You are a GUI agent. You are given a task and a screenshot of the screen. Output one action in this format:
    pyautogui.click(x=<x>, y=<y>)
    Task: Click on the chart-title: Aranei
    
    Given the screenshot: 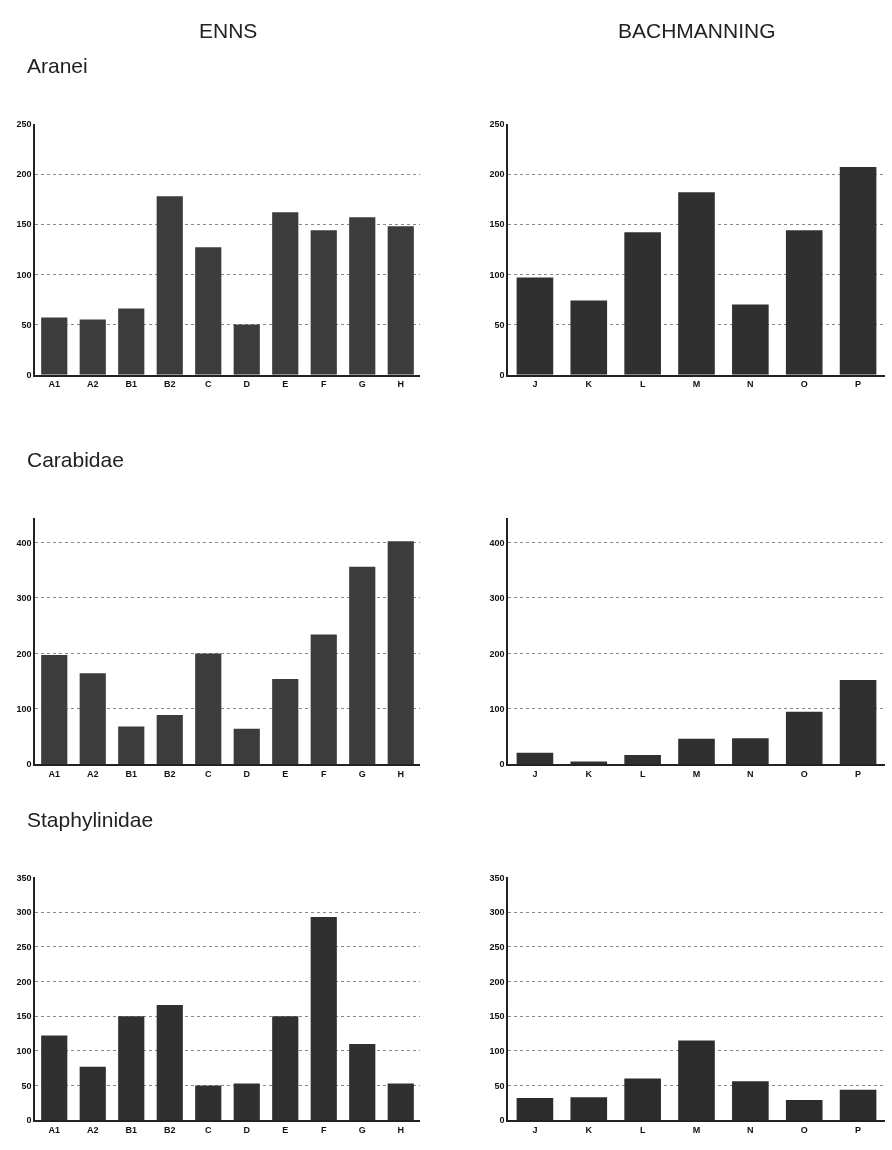 What is the action you would take?
    pyautogui.click(x=57, y=65)
    